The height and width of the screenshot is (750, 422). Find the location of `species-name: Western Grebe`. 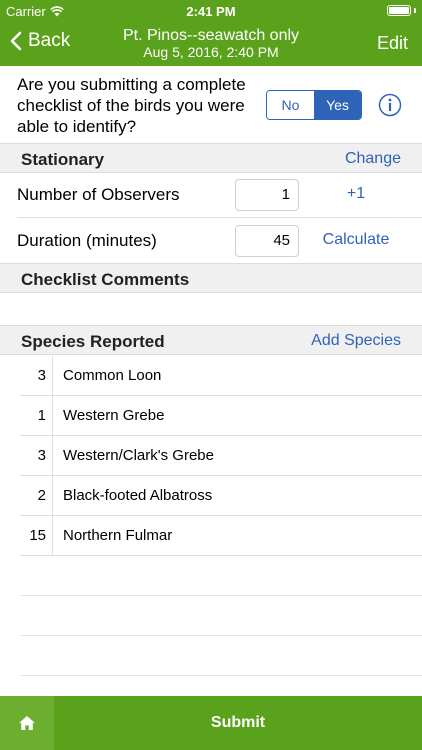

species-name: Western Grebe is located at coordinates (114, 415).